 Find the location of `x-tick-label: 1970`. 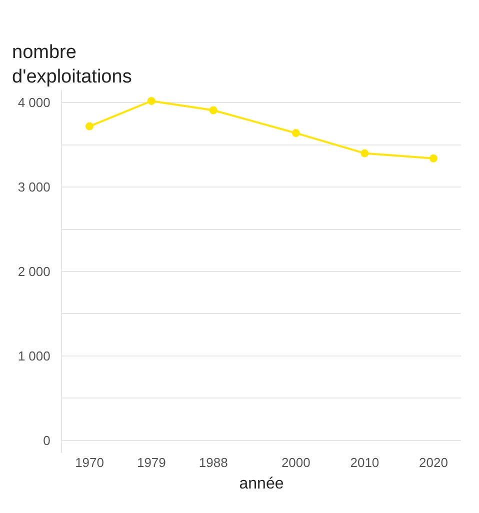

x-tick-label: 1970 is located at coordinates (89, 462).